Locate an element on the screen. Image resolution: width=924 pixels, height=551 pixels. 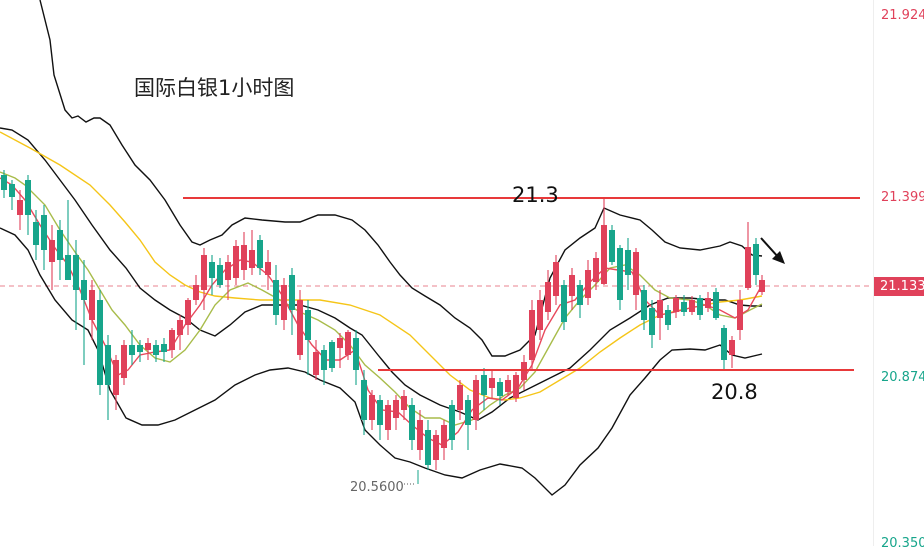
y-tick-1: 21.399 is located at coordinates (902, 197).